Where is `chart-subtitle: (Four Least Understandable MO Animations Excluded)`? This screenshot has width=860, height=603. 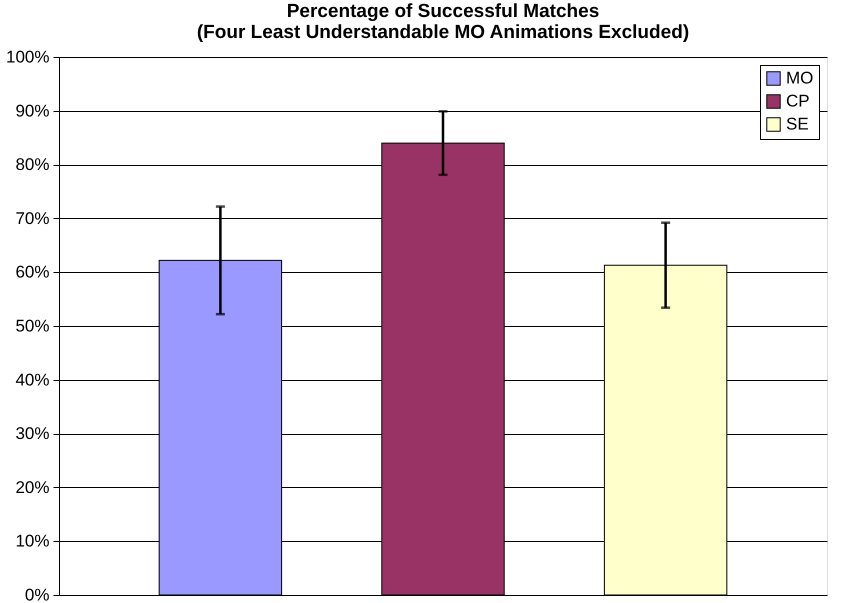
chart-subtitle: (Four Least Understandable MO Animations Excluded) is located at coordinates (443, 32).